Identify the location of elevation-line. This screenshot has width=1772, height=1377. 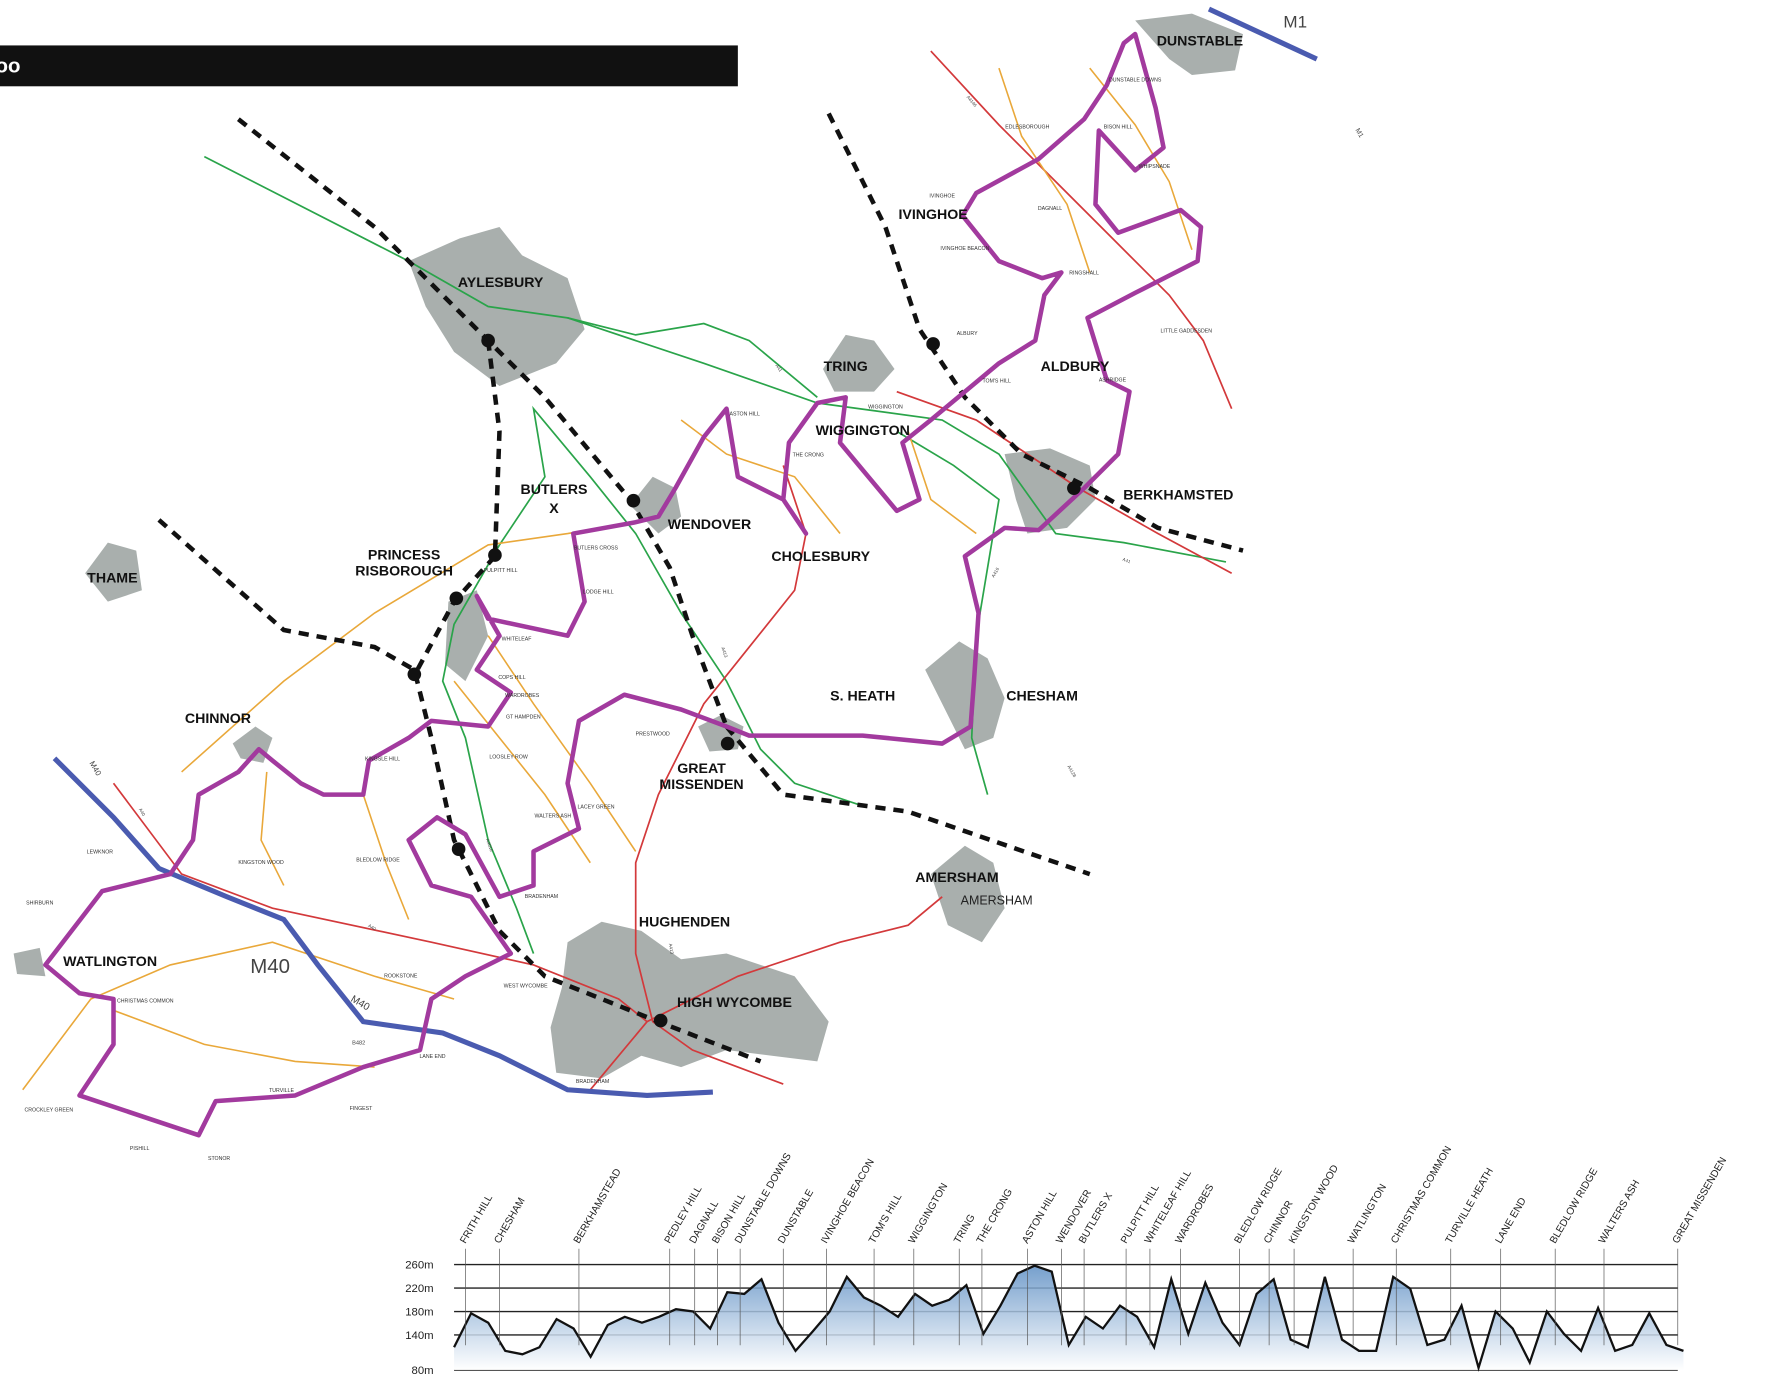
(1068, 1318).